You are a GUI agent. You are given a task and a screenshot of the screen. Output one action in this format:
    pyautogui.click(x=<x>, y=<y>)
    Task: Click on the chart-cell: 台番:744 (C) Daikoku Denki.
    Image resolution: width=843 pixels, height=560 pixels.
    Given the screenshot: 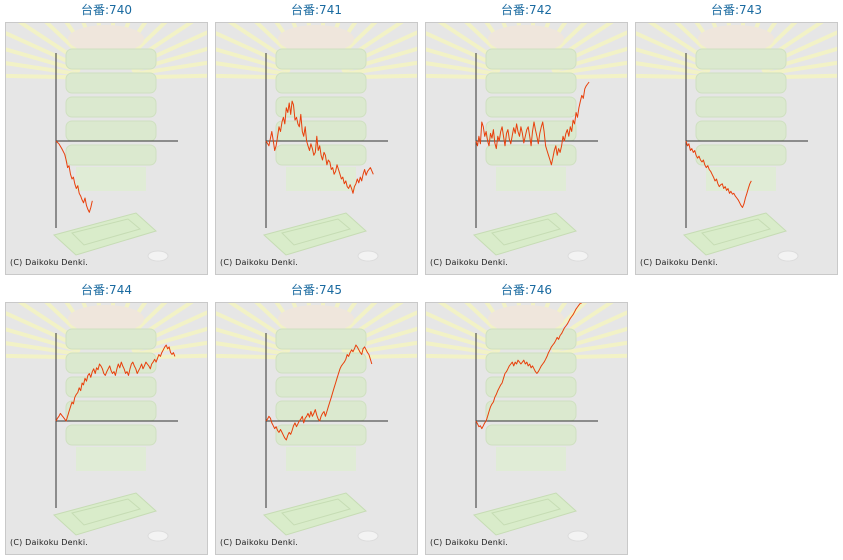 What is the action you would take?
    pyautogui.click(x=106, y=417)
    